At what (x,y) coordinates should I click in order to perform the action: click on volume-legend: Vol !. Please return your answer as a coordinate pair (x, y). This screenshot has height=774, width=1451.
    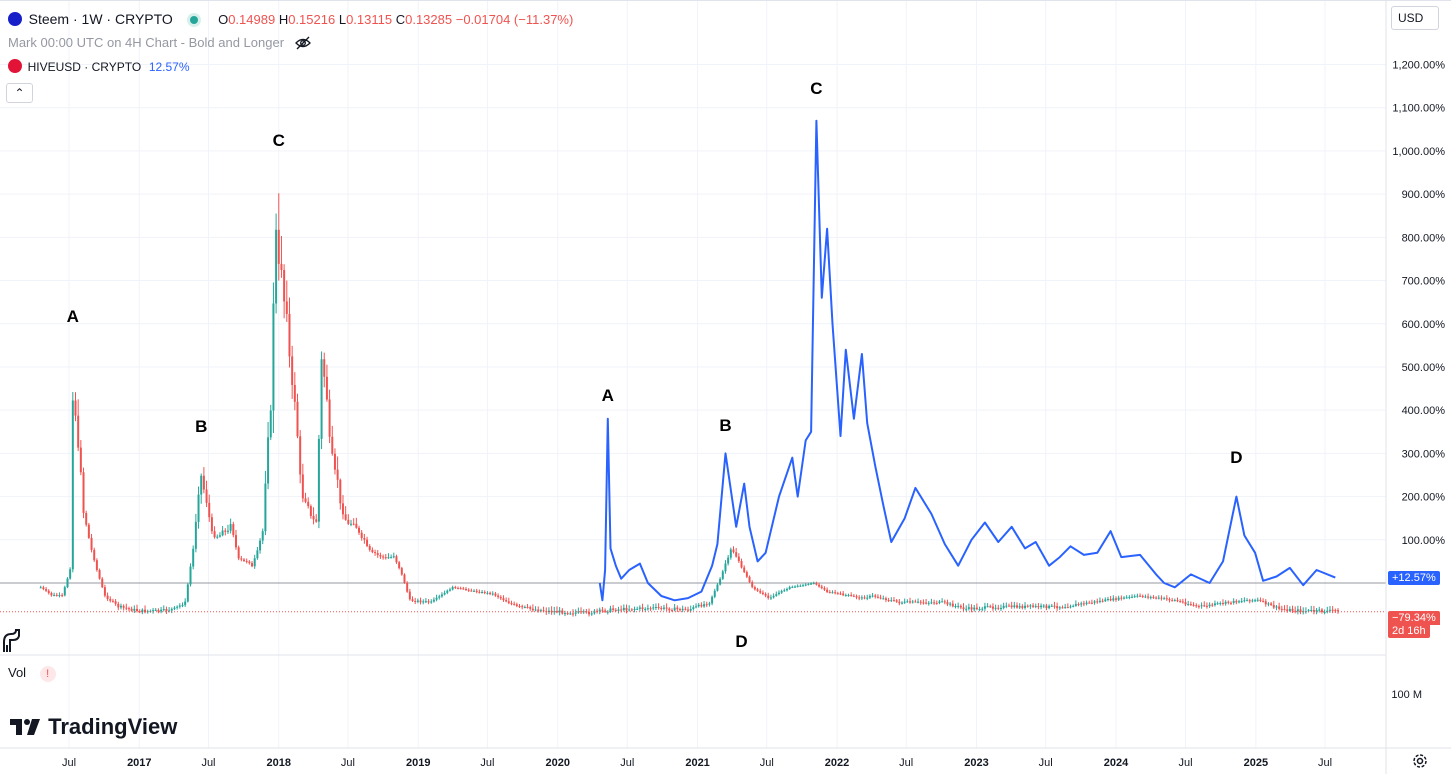
    Looking at the image, I should click on (32, 673).